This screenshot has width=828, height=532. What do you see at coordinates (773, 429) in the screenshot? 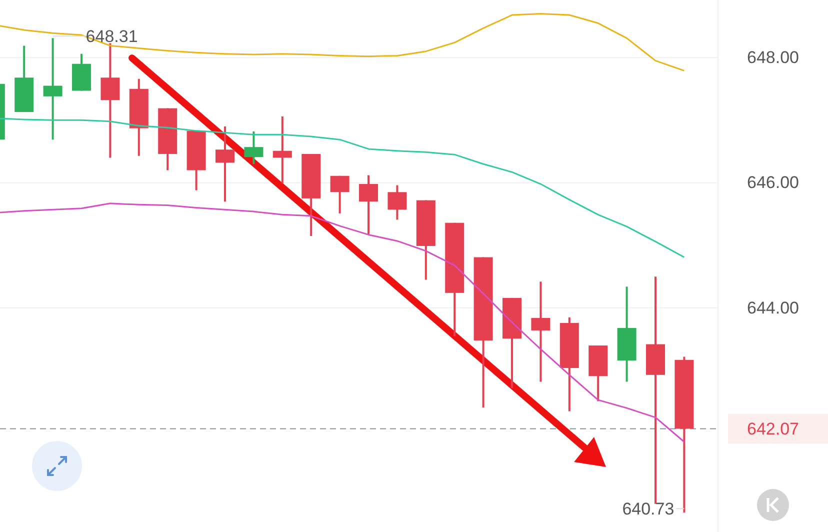
I see `ref-line-label: 642.07` at bounding box center [773, 429].